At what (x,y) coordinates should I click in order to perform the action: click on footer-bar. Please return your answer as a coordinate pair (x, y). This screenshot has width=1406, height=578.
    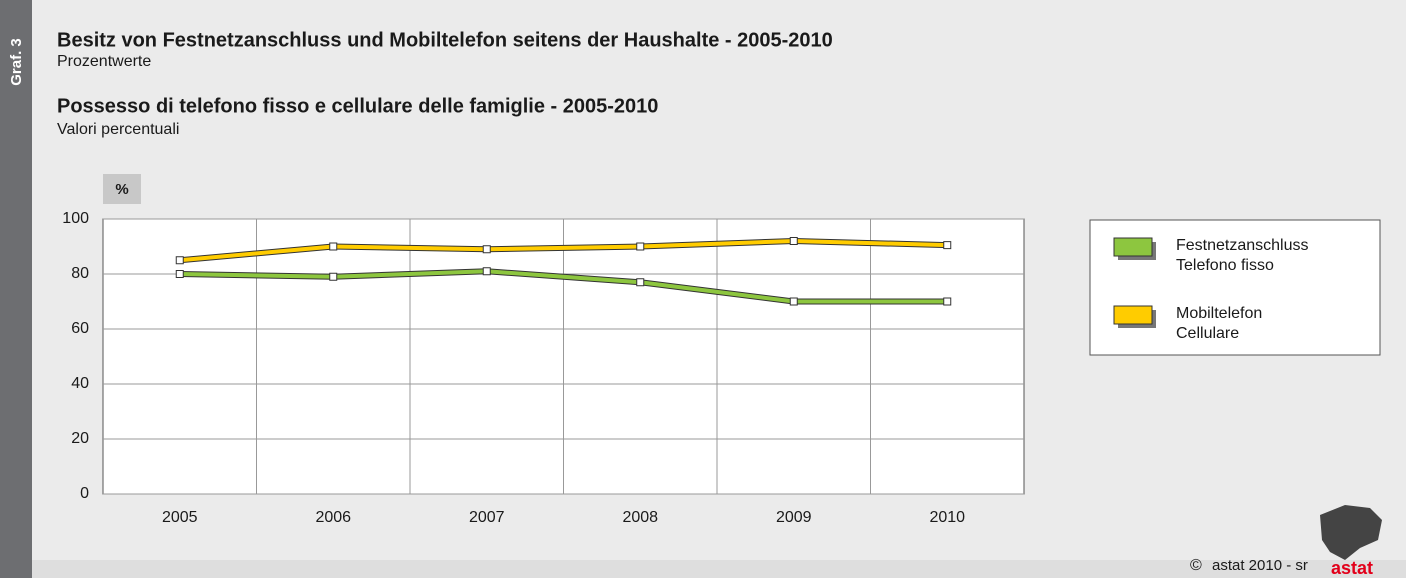
    Looking at the image, I should click on (719, 569).